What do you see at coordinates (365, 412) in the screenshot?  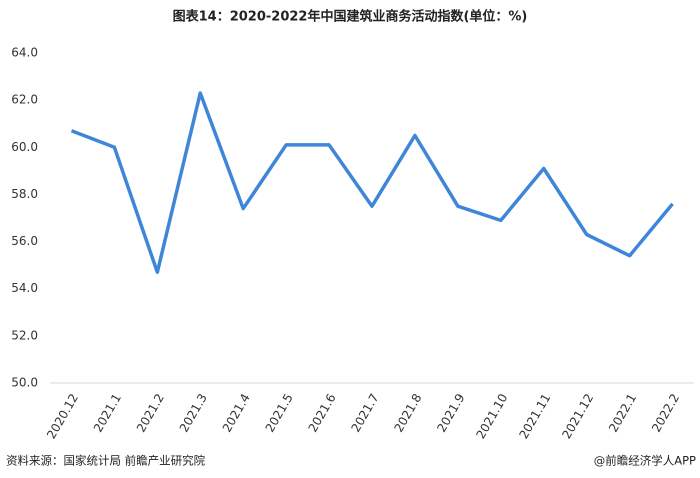 I see `x-tick-label: 2021.7` at bounding box center [365, 412].